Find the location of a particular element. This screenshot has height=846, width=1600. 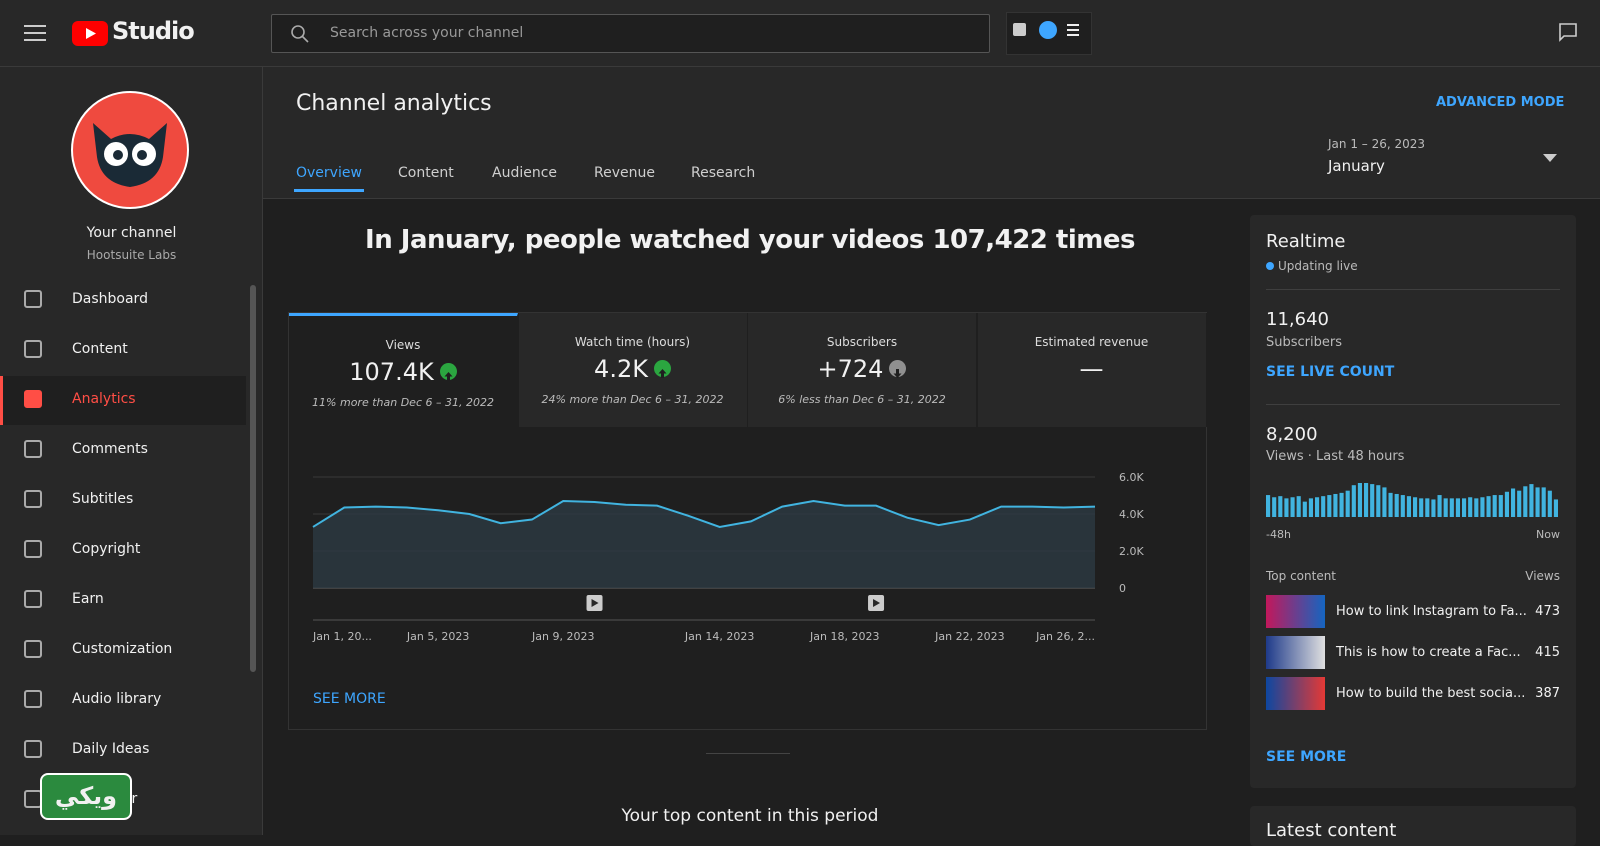

nav-label: Customization is located at coordinates (122, 649).